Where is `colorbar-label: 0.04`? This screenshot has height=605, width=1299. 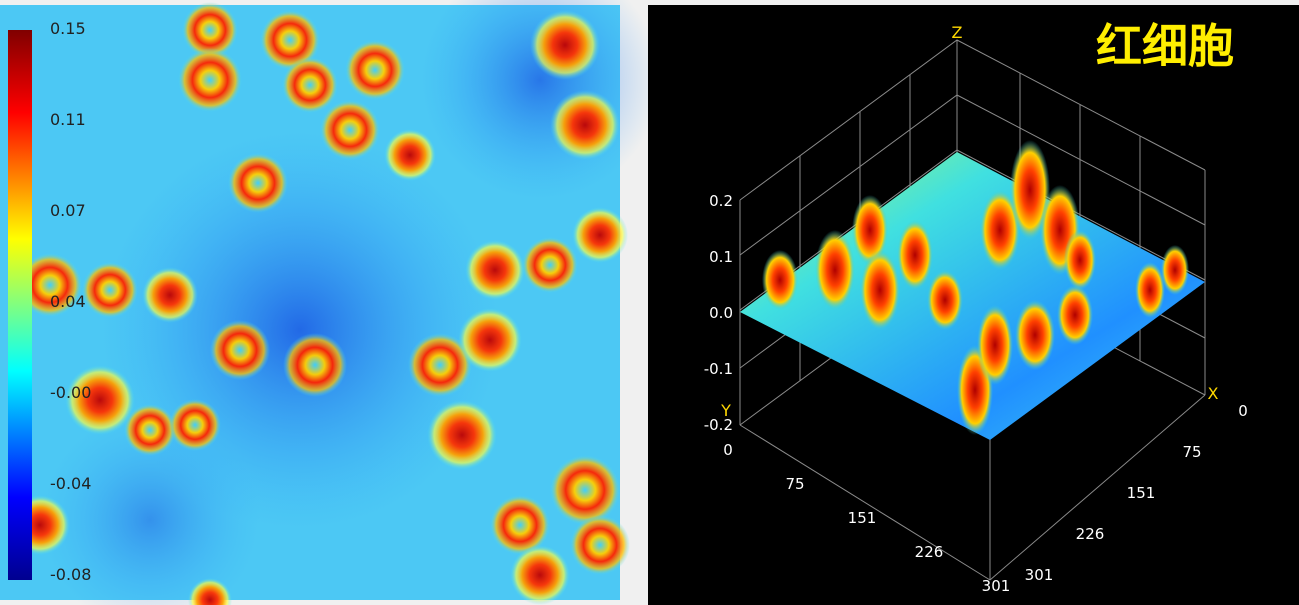 colorbar-label: 0.04 is located at coordinates (68, 301).